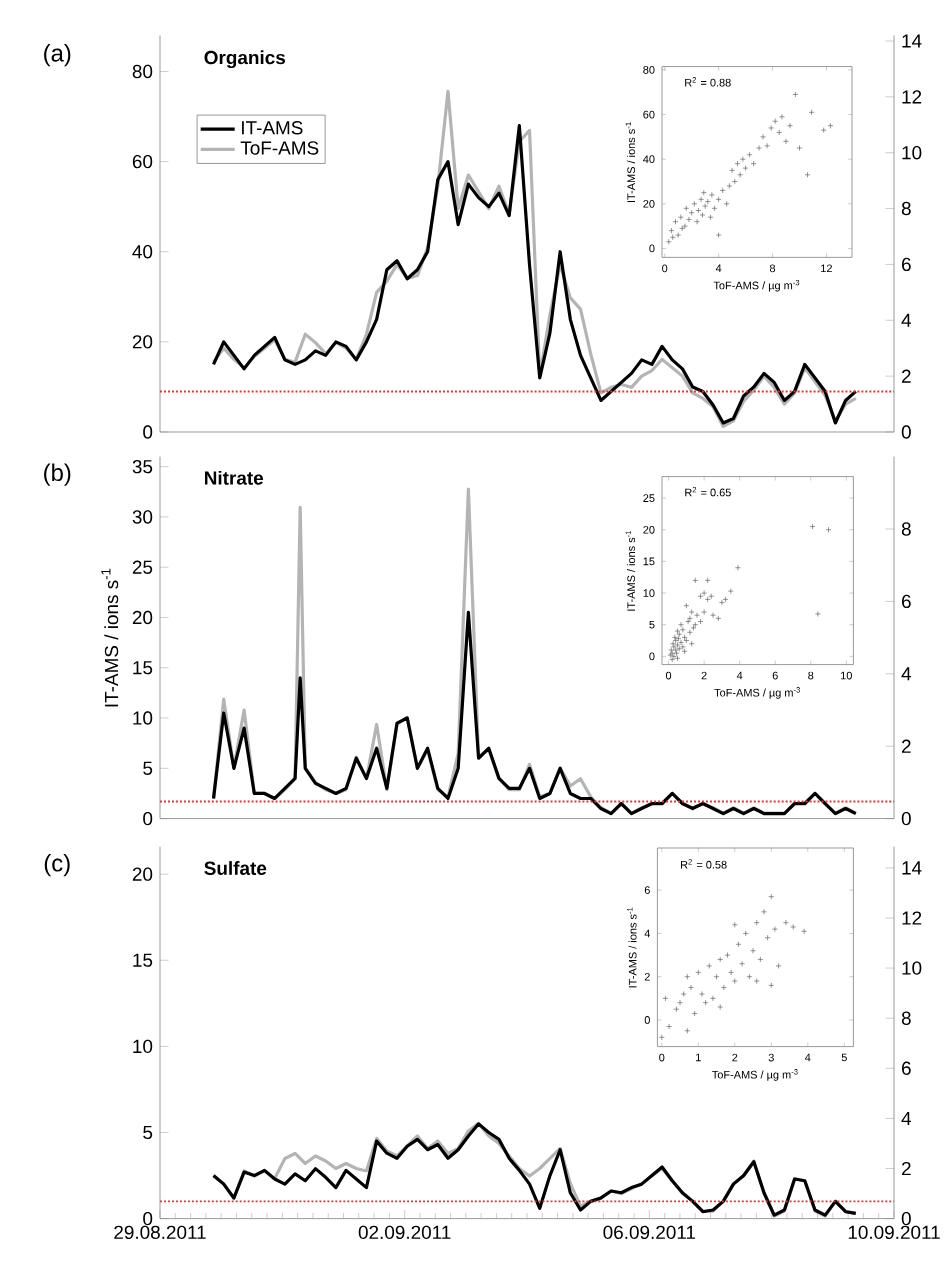 This screenshot has height=1274, width=946. What do you see at coordinates (57, 865) in the screenshot?
I see `text: (c)` at bounding box center [57, 865].